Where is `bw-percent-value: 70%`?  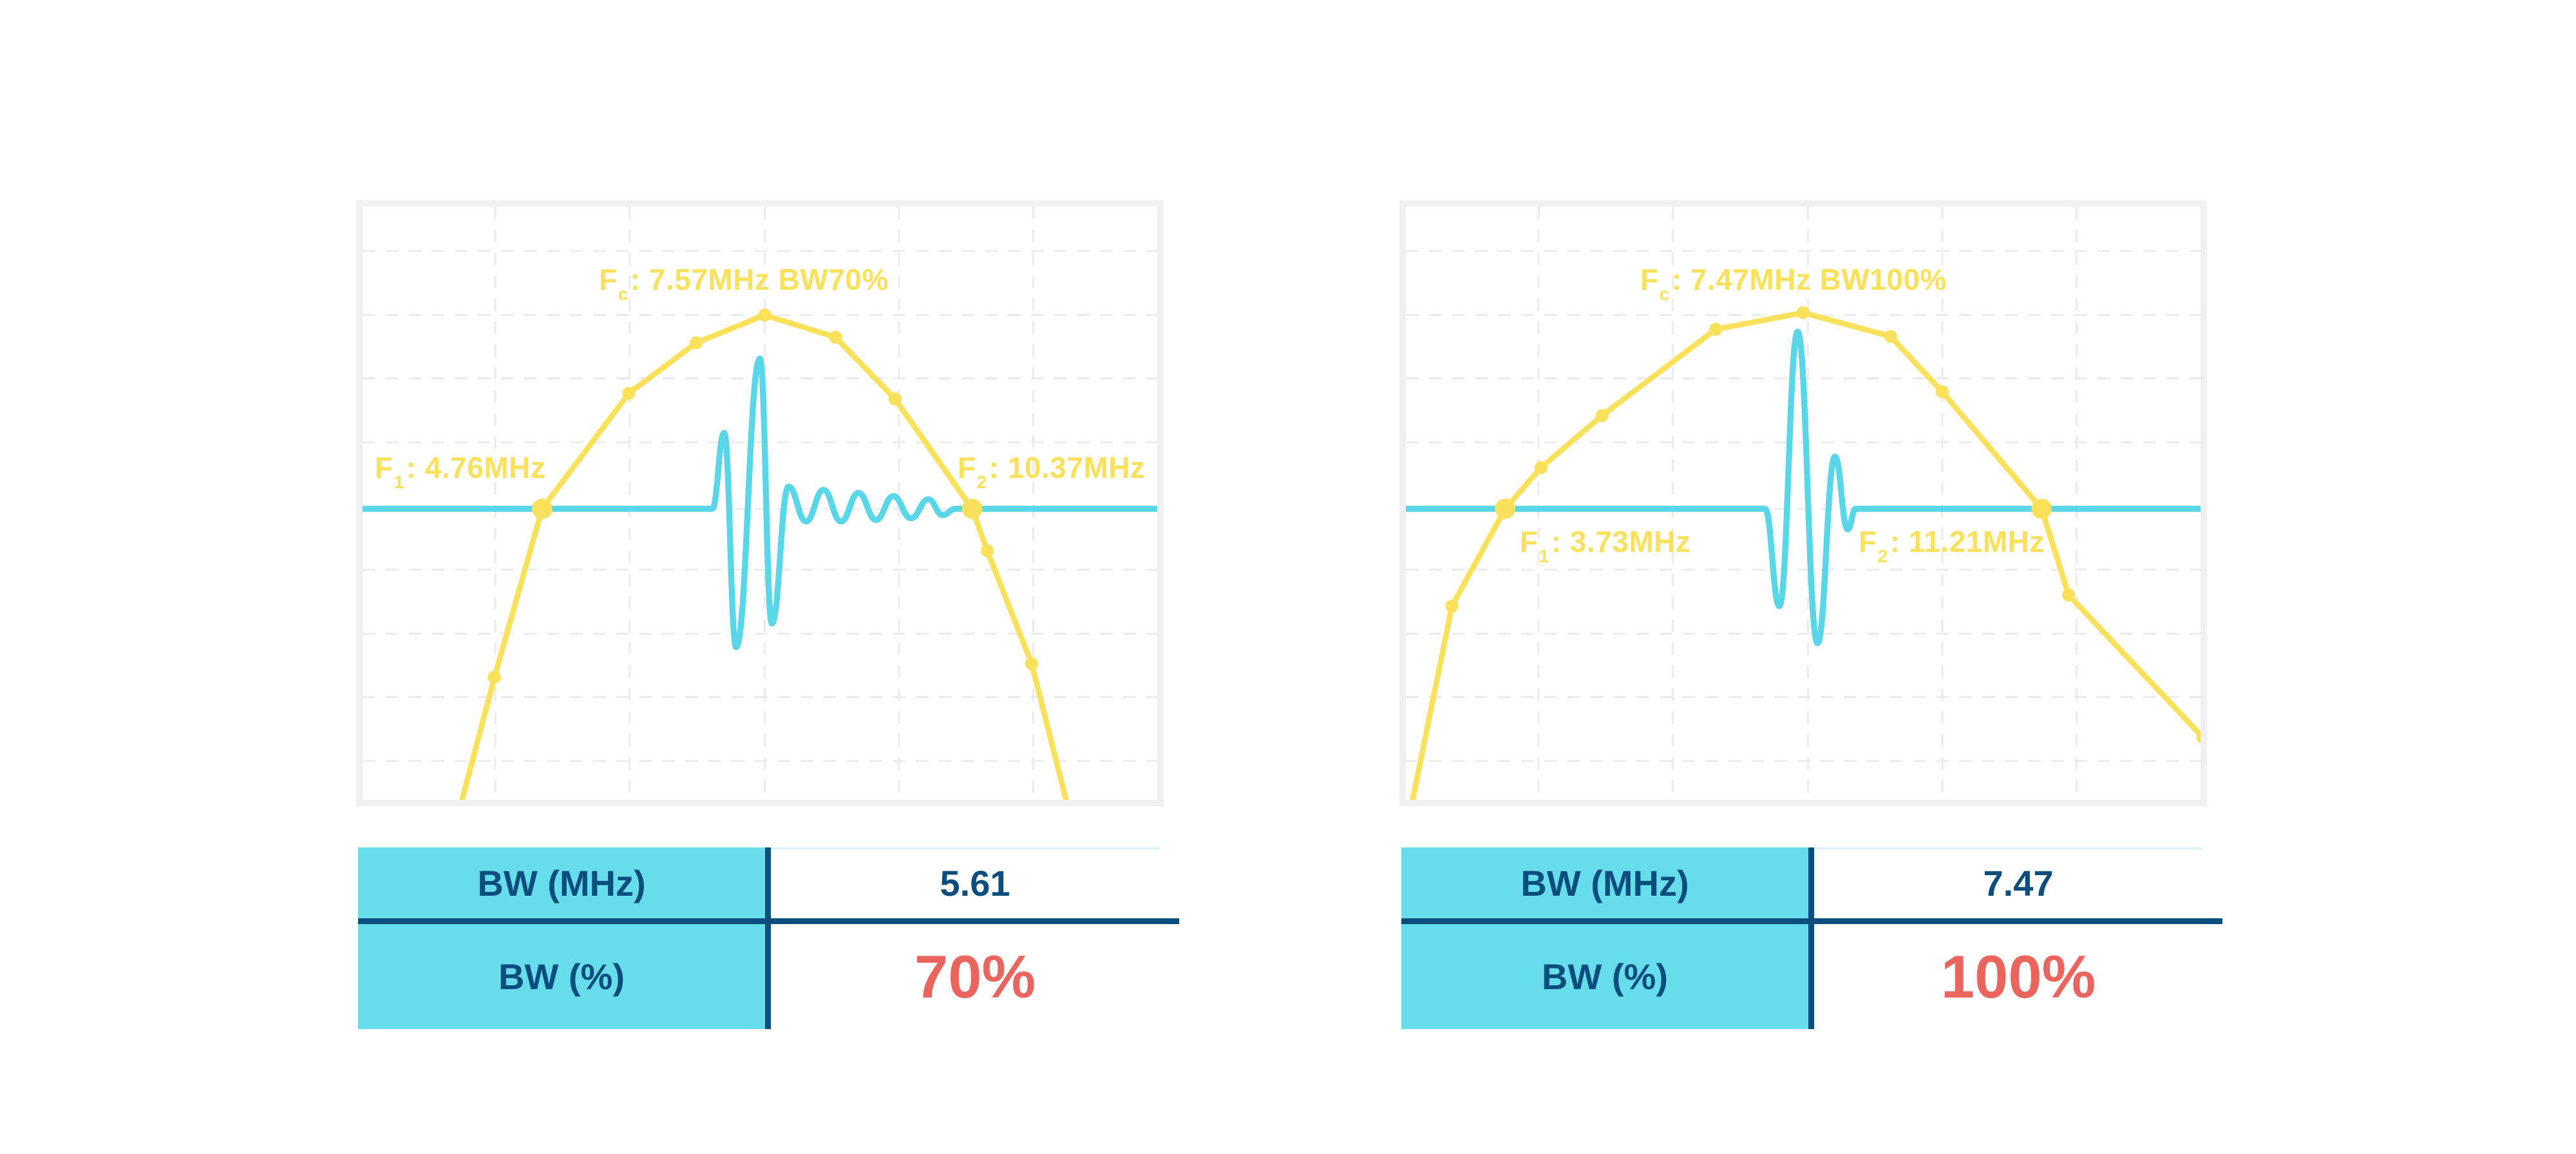 bw-percent-value: 70% is located at coordinates (975, 976).